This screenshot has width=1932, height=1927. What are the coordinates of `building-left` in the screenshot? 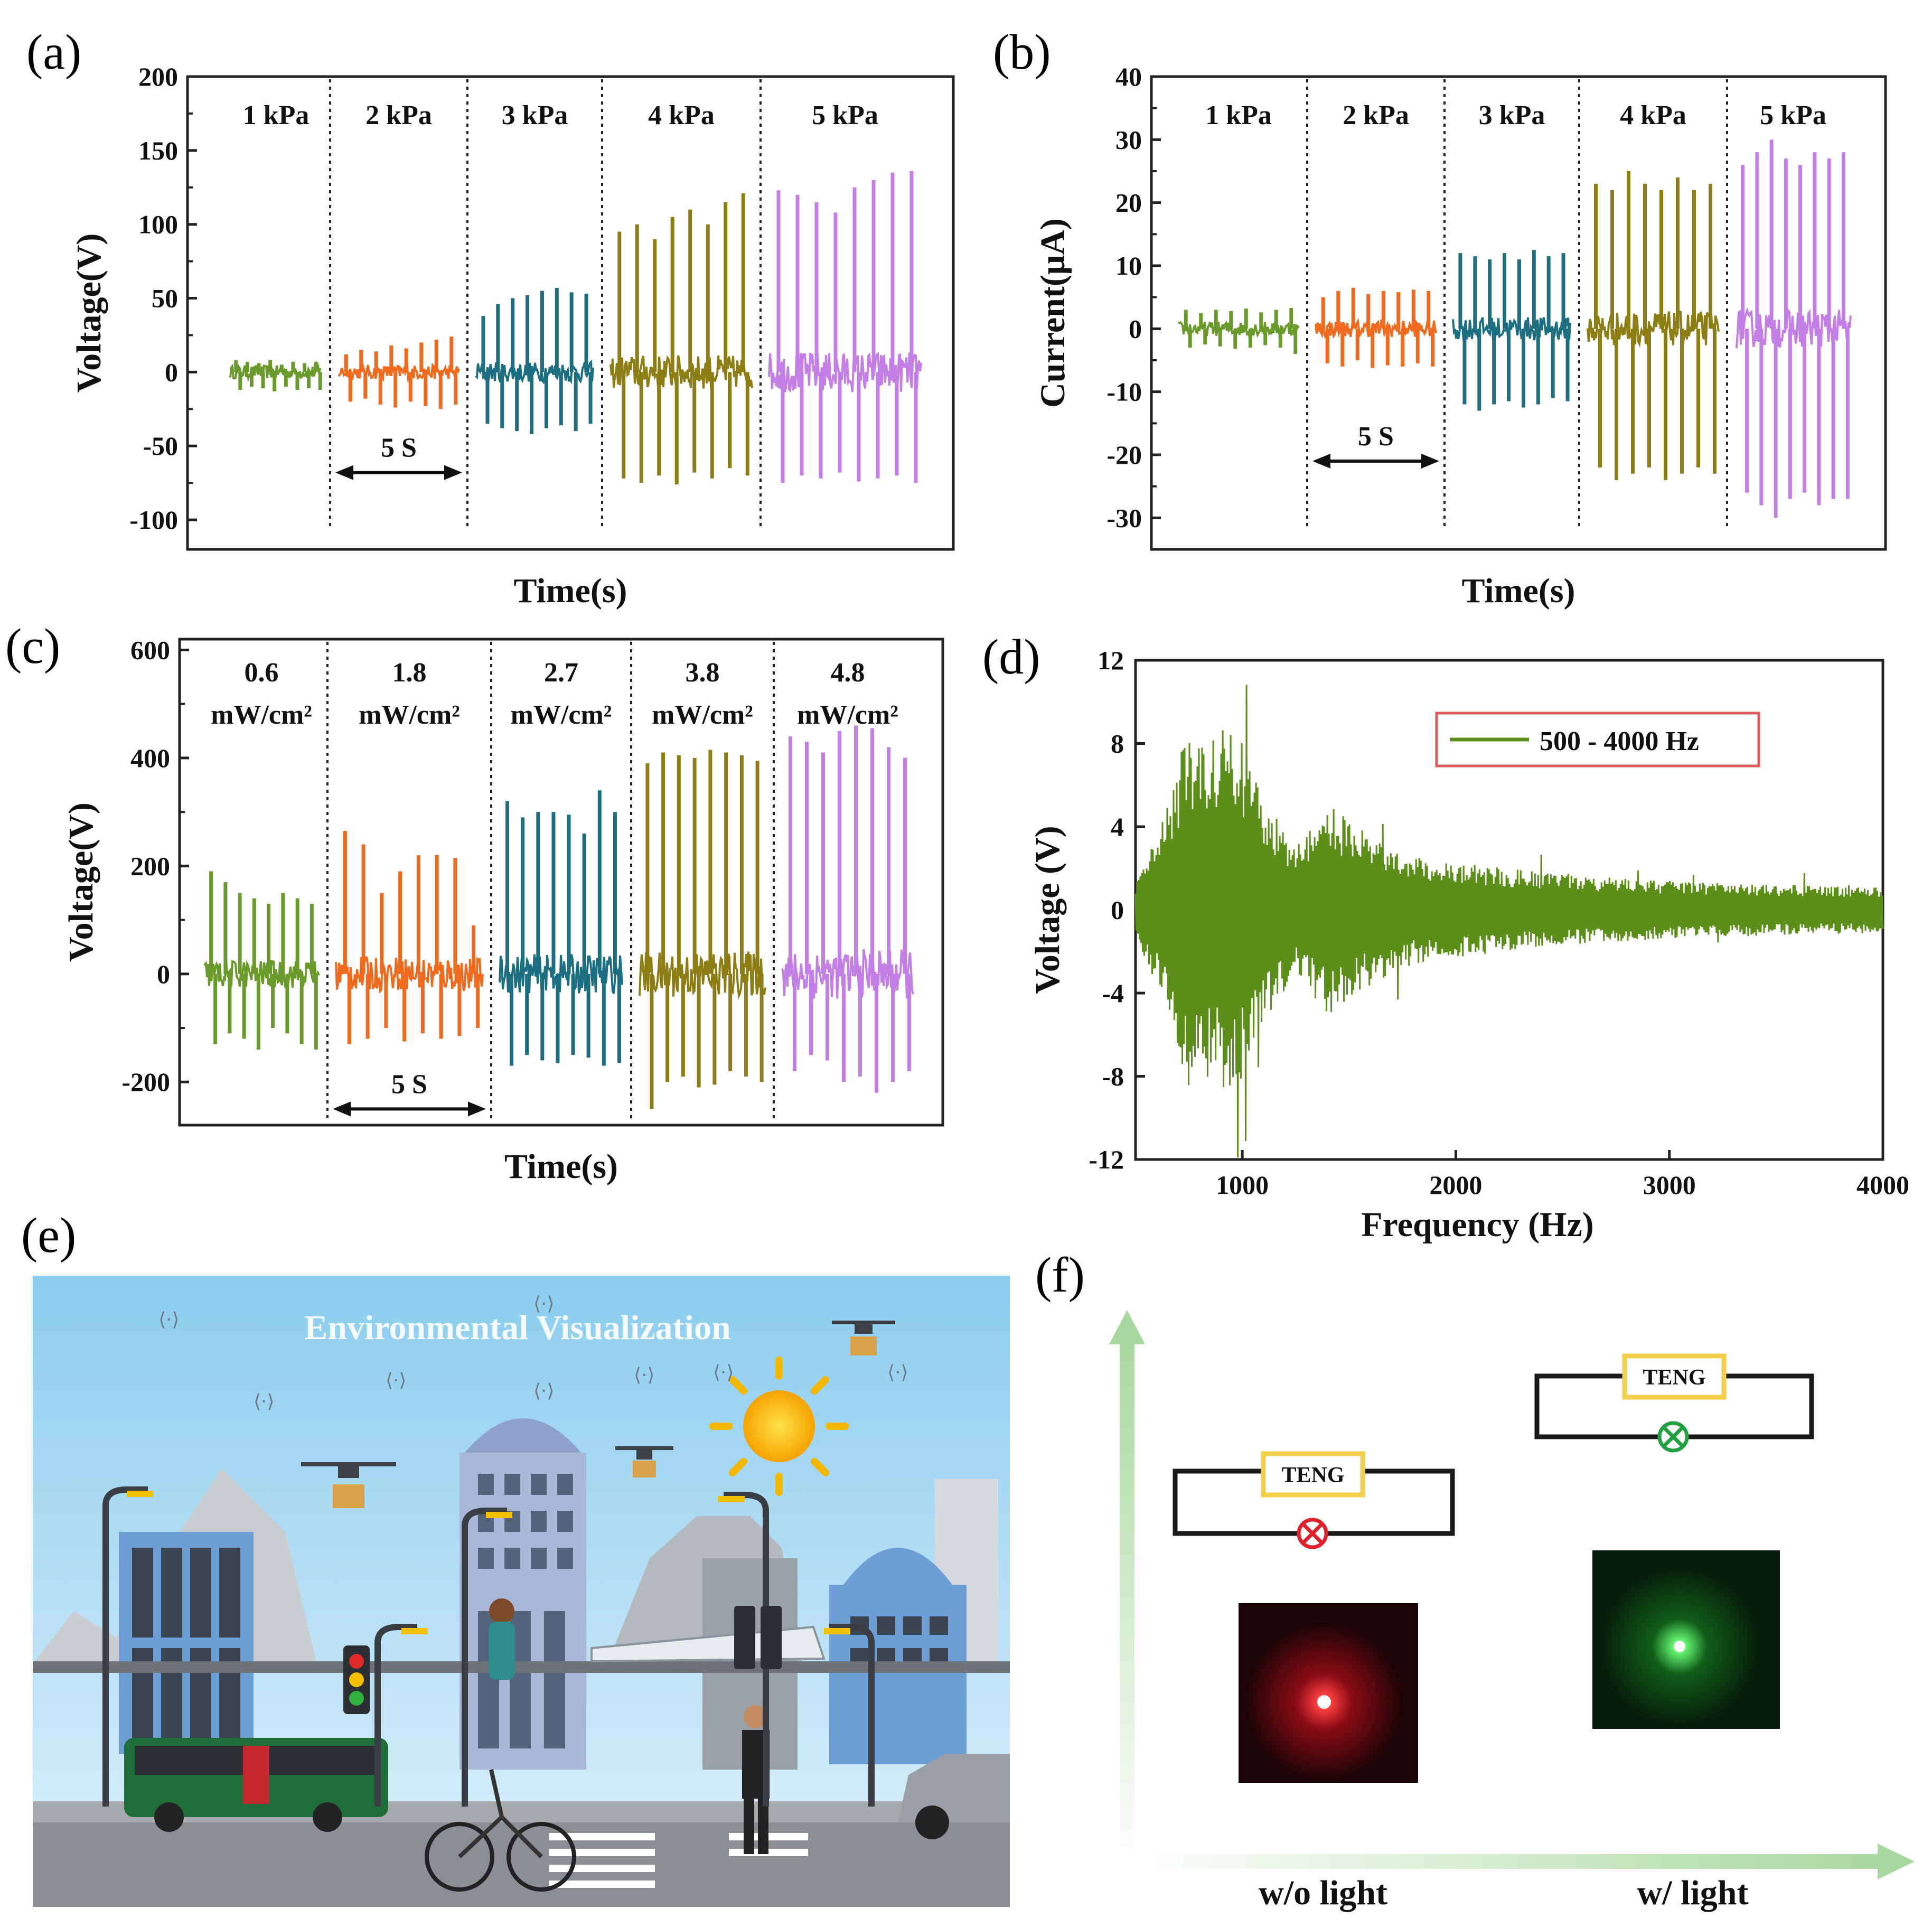 It's located at (186, 1643).